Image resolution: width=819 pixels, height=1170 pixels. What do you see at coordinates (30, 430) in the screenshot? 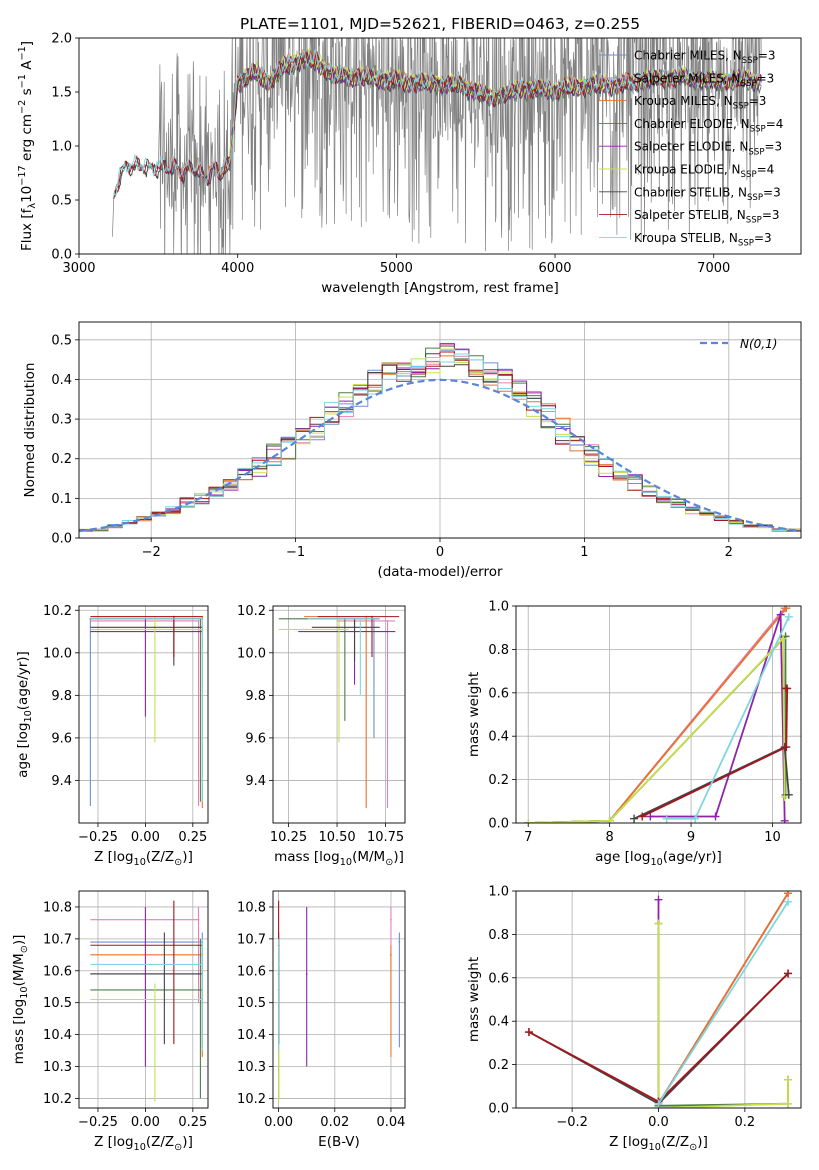
I see `y-axis-label: Normed distribution` at bounding box center [30, 430].